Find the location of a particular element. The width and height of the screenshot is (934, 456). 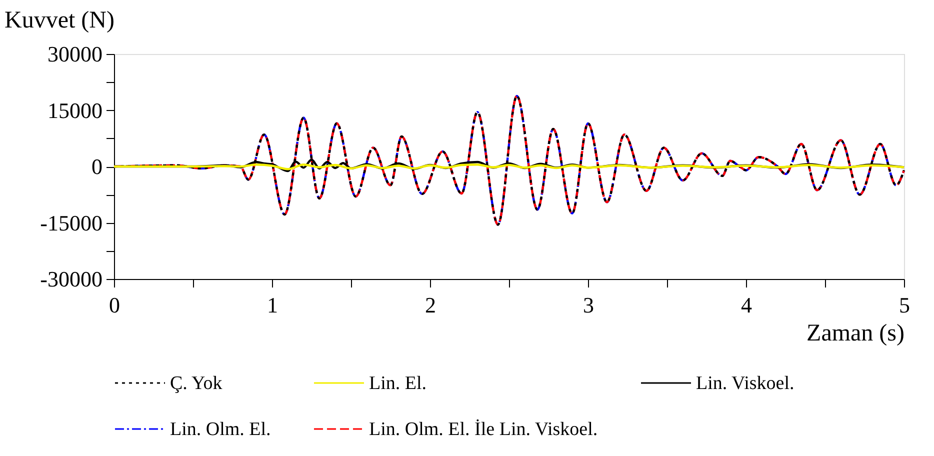

x-tick-label: 5 is located at coordinates (904, 305).